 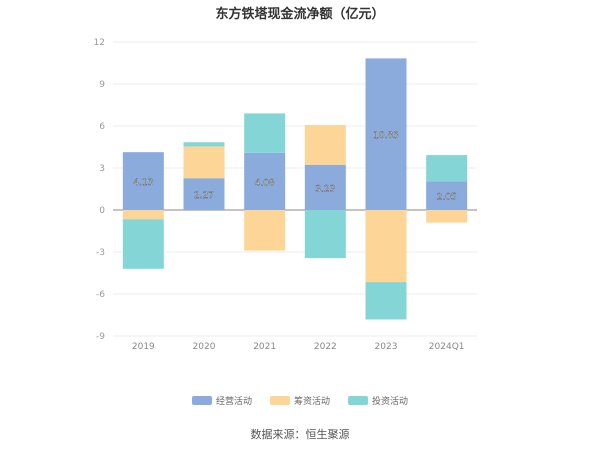 What do you see at coordinates (99, 43) in the screenshot?
I see `y-tick-label: 12` at bounding box center [99, 43].